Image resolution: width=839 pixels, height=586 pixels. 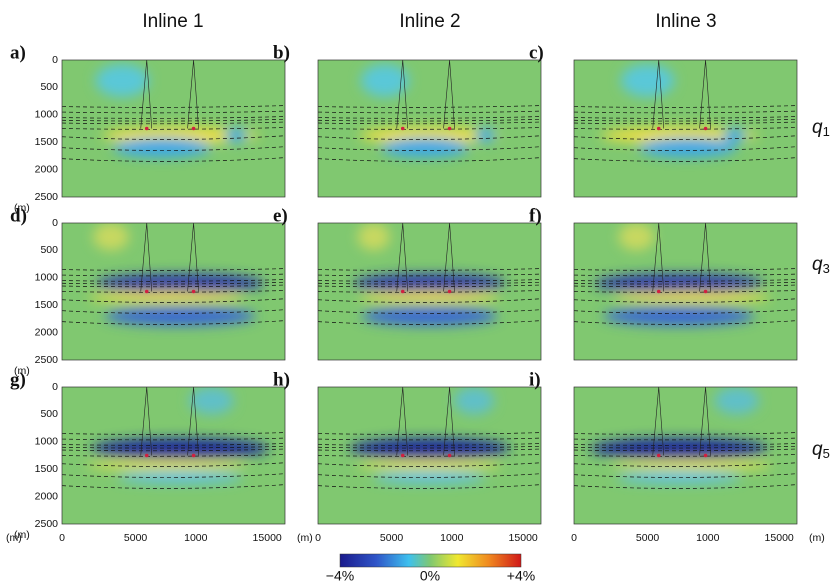 I want to click on panel-label: i), so click(x=535, y=379).